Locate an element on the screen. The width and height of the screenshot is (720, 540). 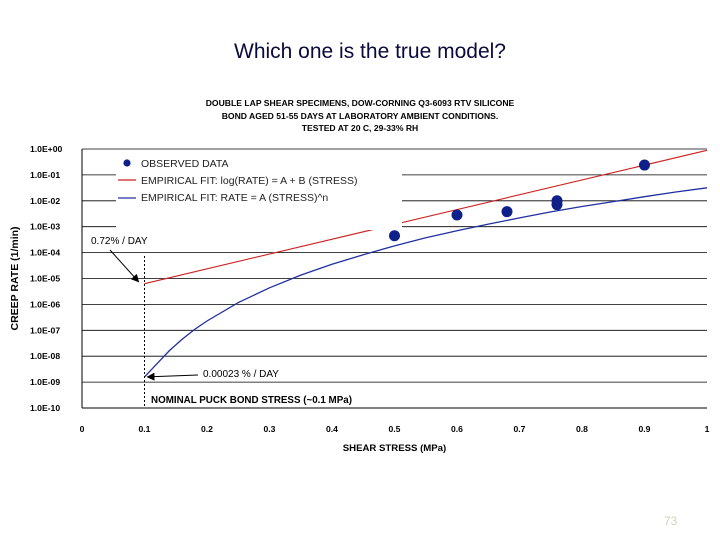
x-axis-title: SHEAR STRESS (MPa) is located at coordinates (394, 448).